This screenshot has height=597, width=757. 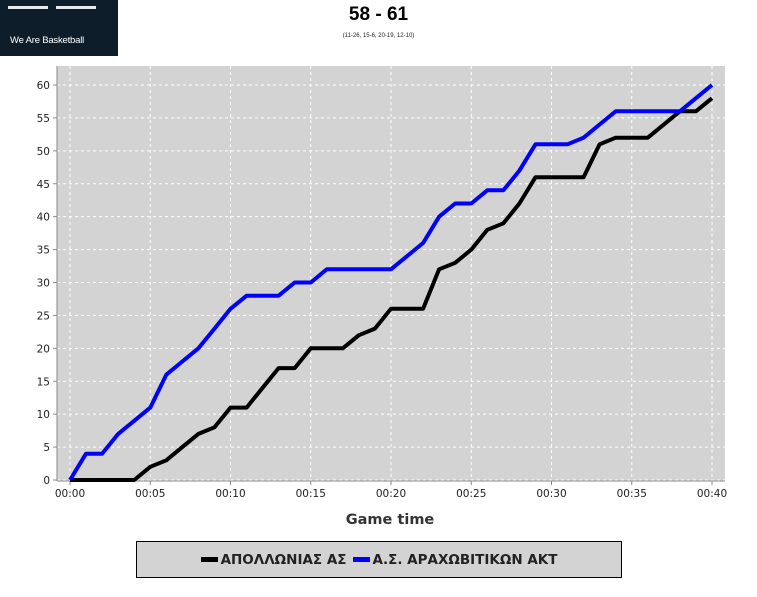 What do you see at coordinates (28, 4) in the screenshot?
I see `logo-mark` at bounding box center [28, 4].